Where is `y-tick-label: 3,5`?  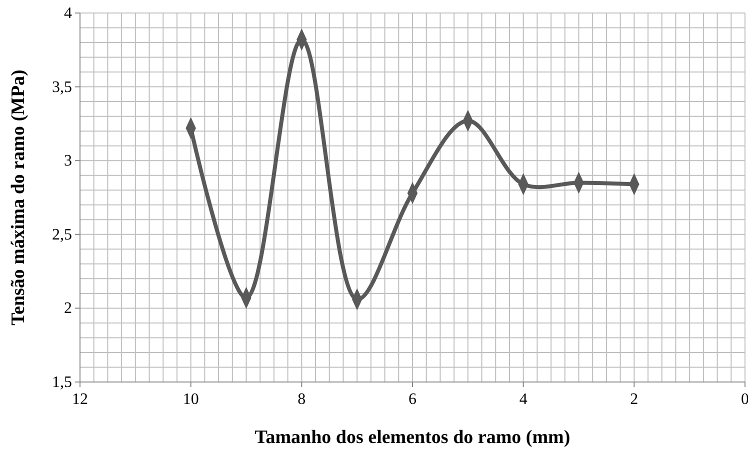
y-tick-label: 3,5 is located at coordinates (62, 87).